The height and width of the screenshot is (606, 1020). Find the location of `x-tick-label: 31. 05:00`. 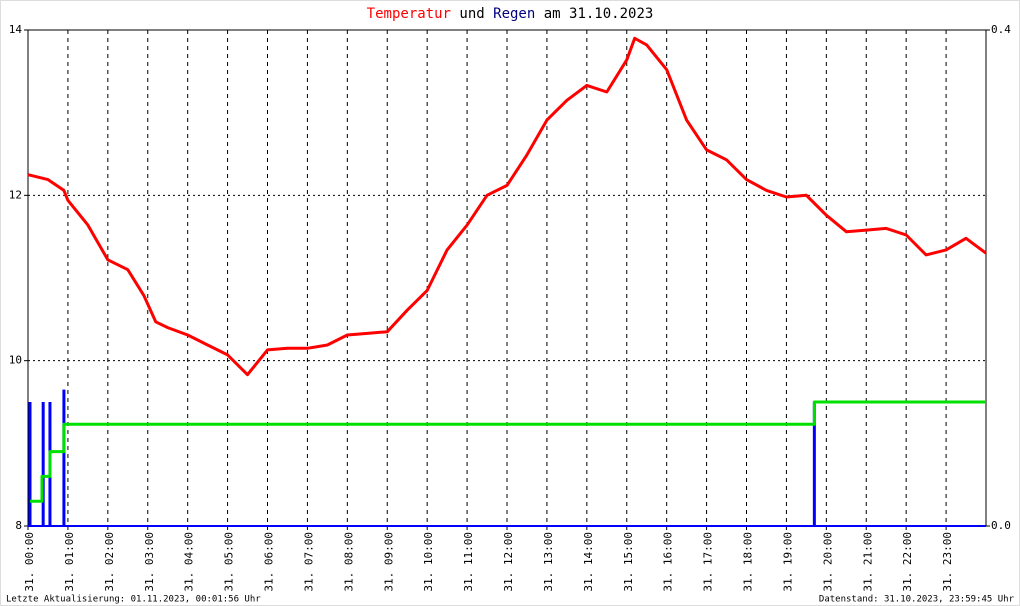

x-tick-label: 31. 05:00 is located at coordinates (229, 562).